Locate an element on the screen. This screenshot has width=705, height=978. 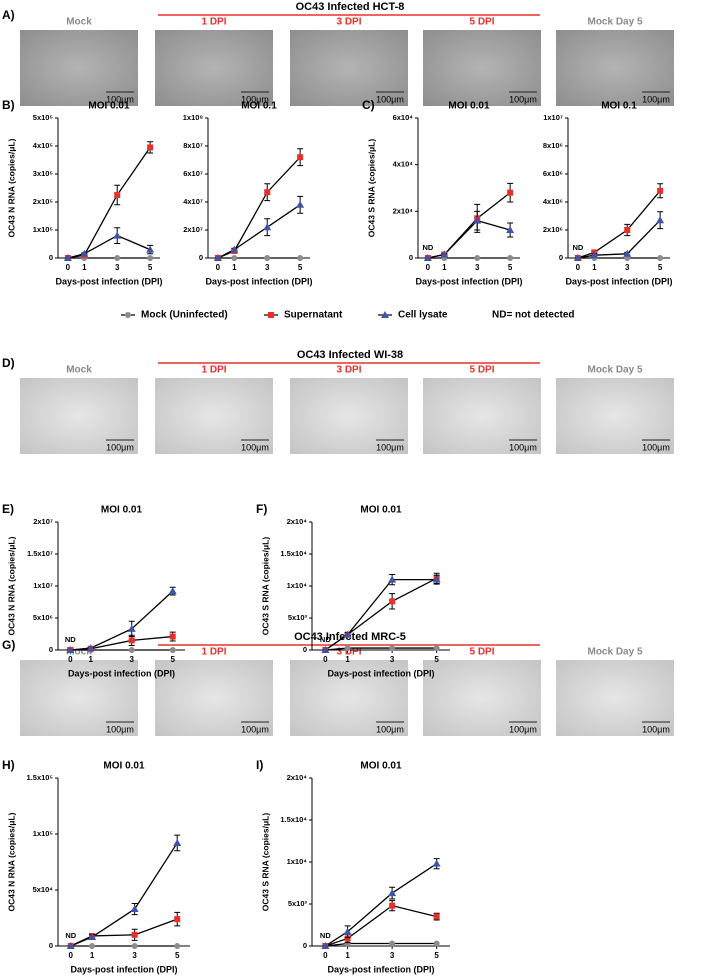
y-tick-label: 5x10⁵ is located at coordinates (43, 117).